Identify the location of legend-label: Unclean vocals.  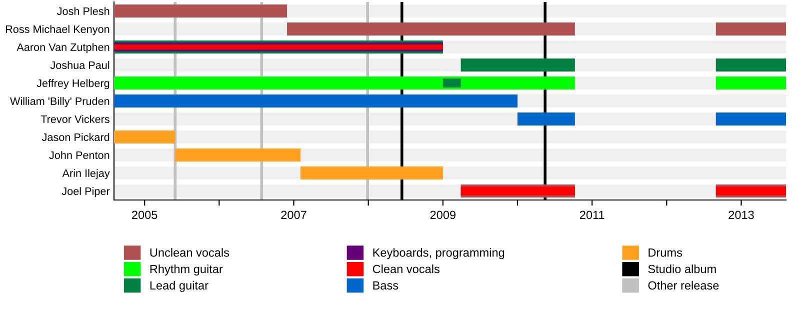
(190, 252).